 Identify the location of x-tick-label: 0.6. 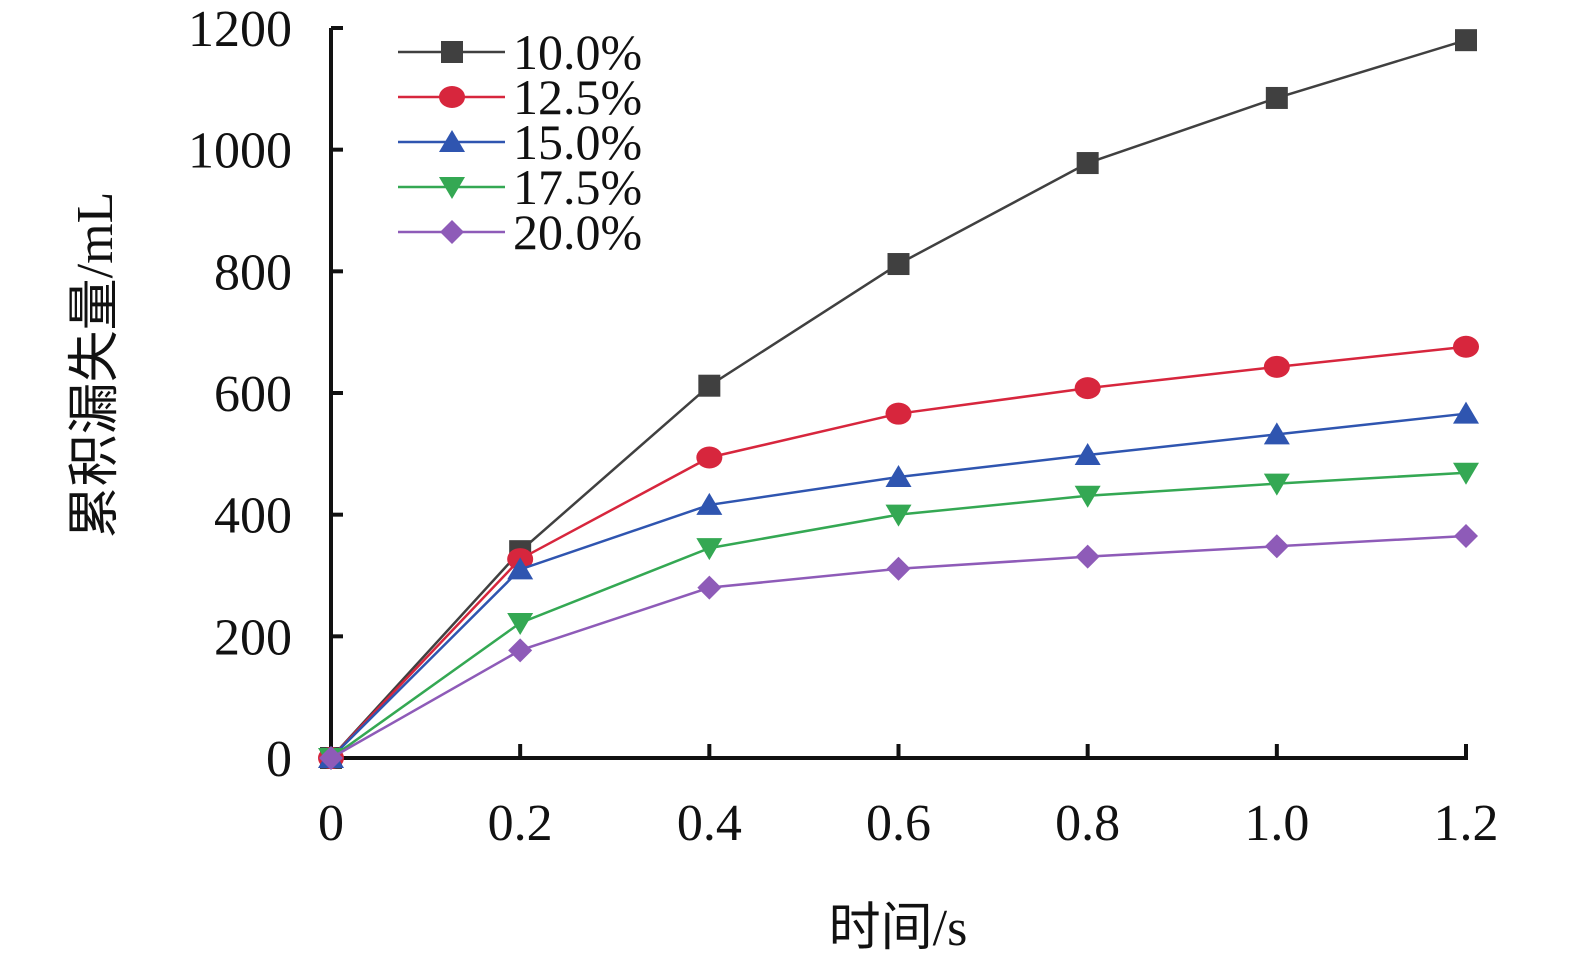
(898, 823).